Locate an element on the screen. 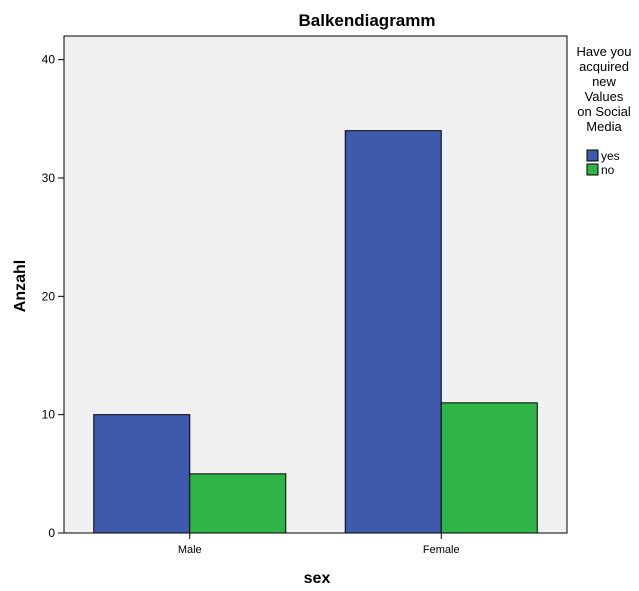 The image size is (639, 591). legend-title-line: Have you is located at coordinates (604, 51).